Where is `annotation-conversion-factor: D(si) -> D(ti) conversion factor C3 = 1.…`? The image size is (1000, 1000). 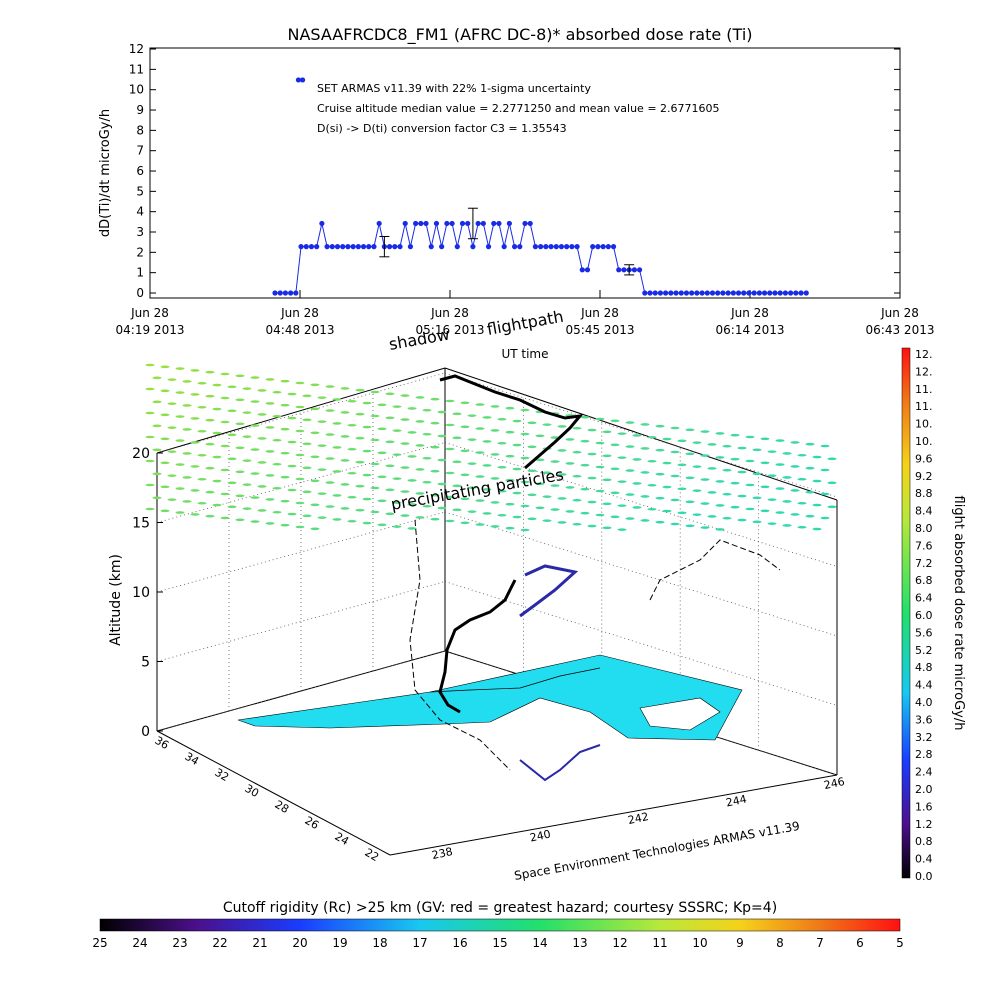 annotation-conversion-factor: D(si) -> D(ti) conversion factor C3 = 1.… is located at coordinates (442, 128).